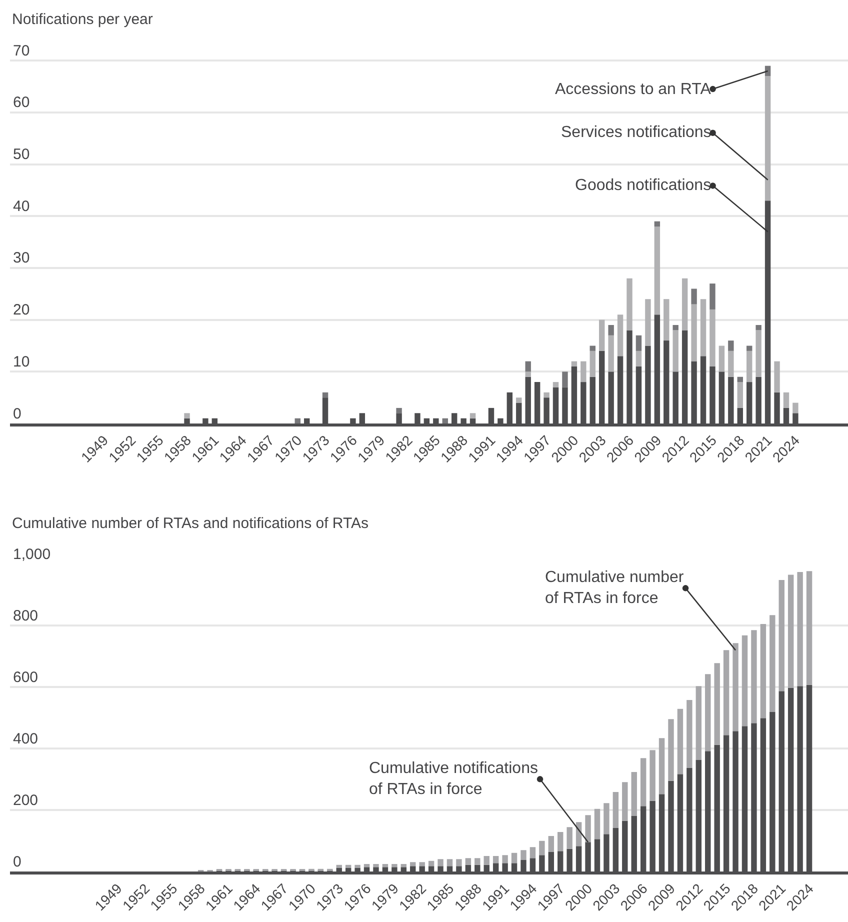  Describe the element at coordinates (643, 185) in the screenshot. I see `annotation: Goods notifications` at that location.